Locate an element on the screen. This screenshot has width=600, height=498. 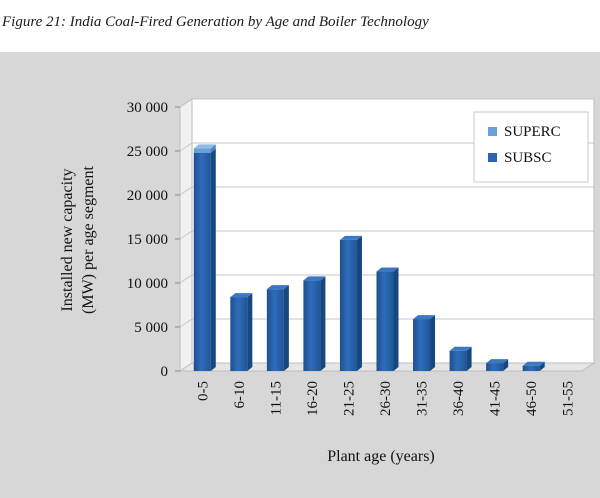
y-axis-label-line-1: Installed new capacity is located at coordinates (67, 239).